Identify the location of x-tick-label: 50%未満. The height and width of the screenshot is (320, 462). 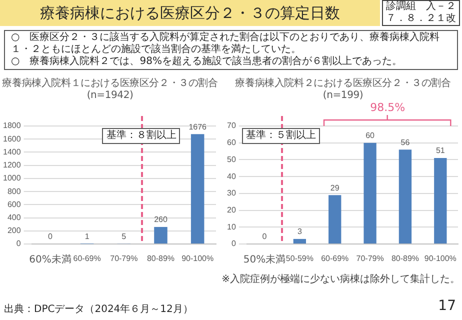
(264, 260).